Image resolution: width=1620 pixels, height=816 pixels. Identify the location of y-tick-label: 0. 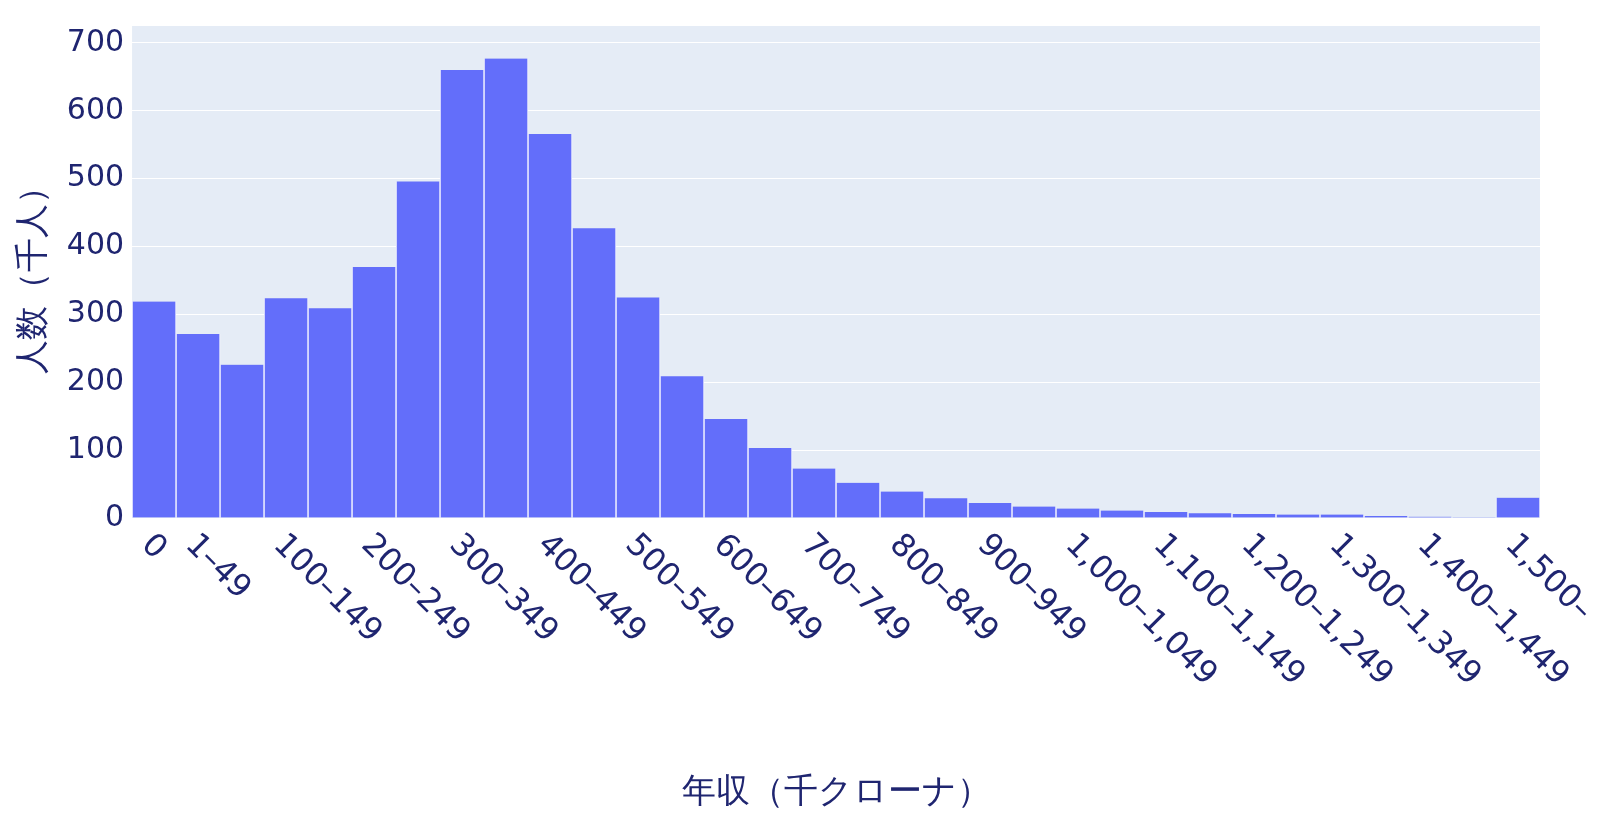
(114, 515).